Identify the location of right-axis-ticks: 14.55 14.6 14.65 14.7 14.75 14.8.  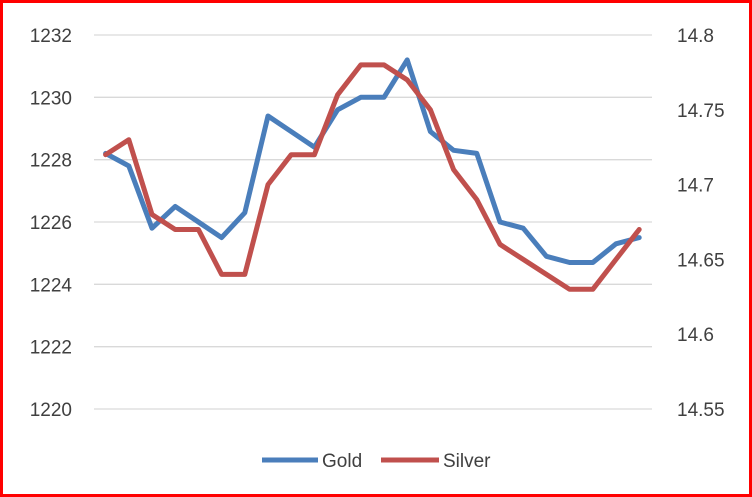
(701, 223).